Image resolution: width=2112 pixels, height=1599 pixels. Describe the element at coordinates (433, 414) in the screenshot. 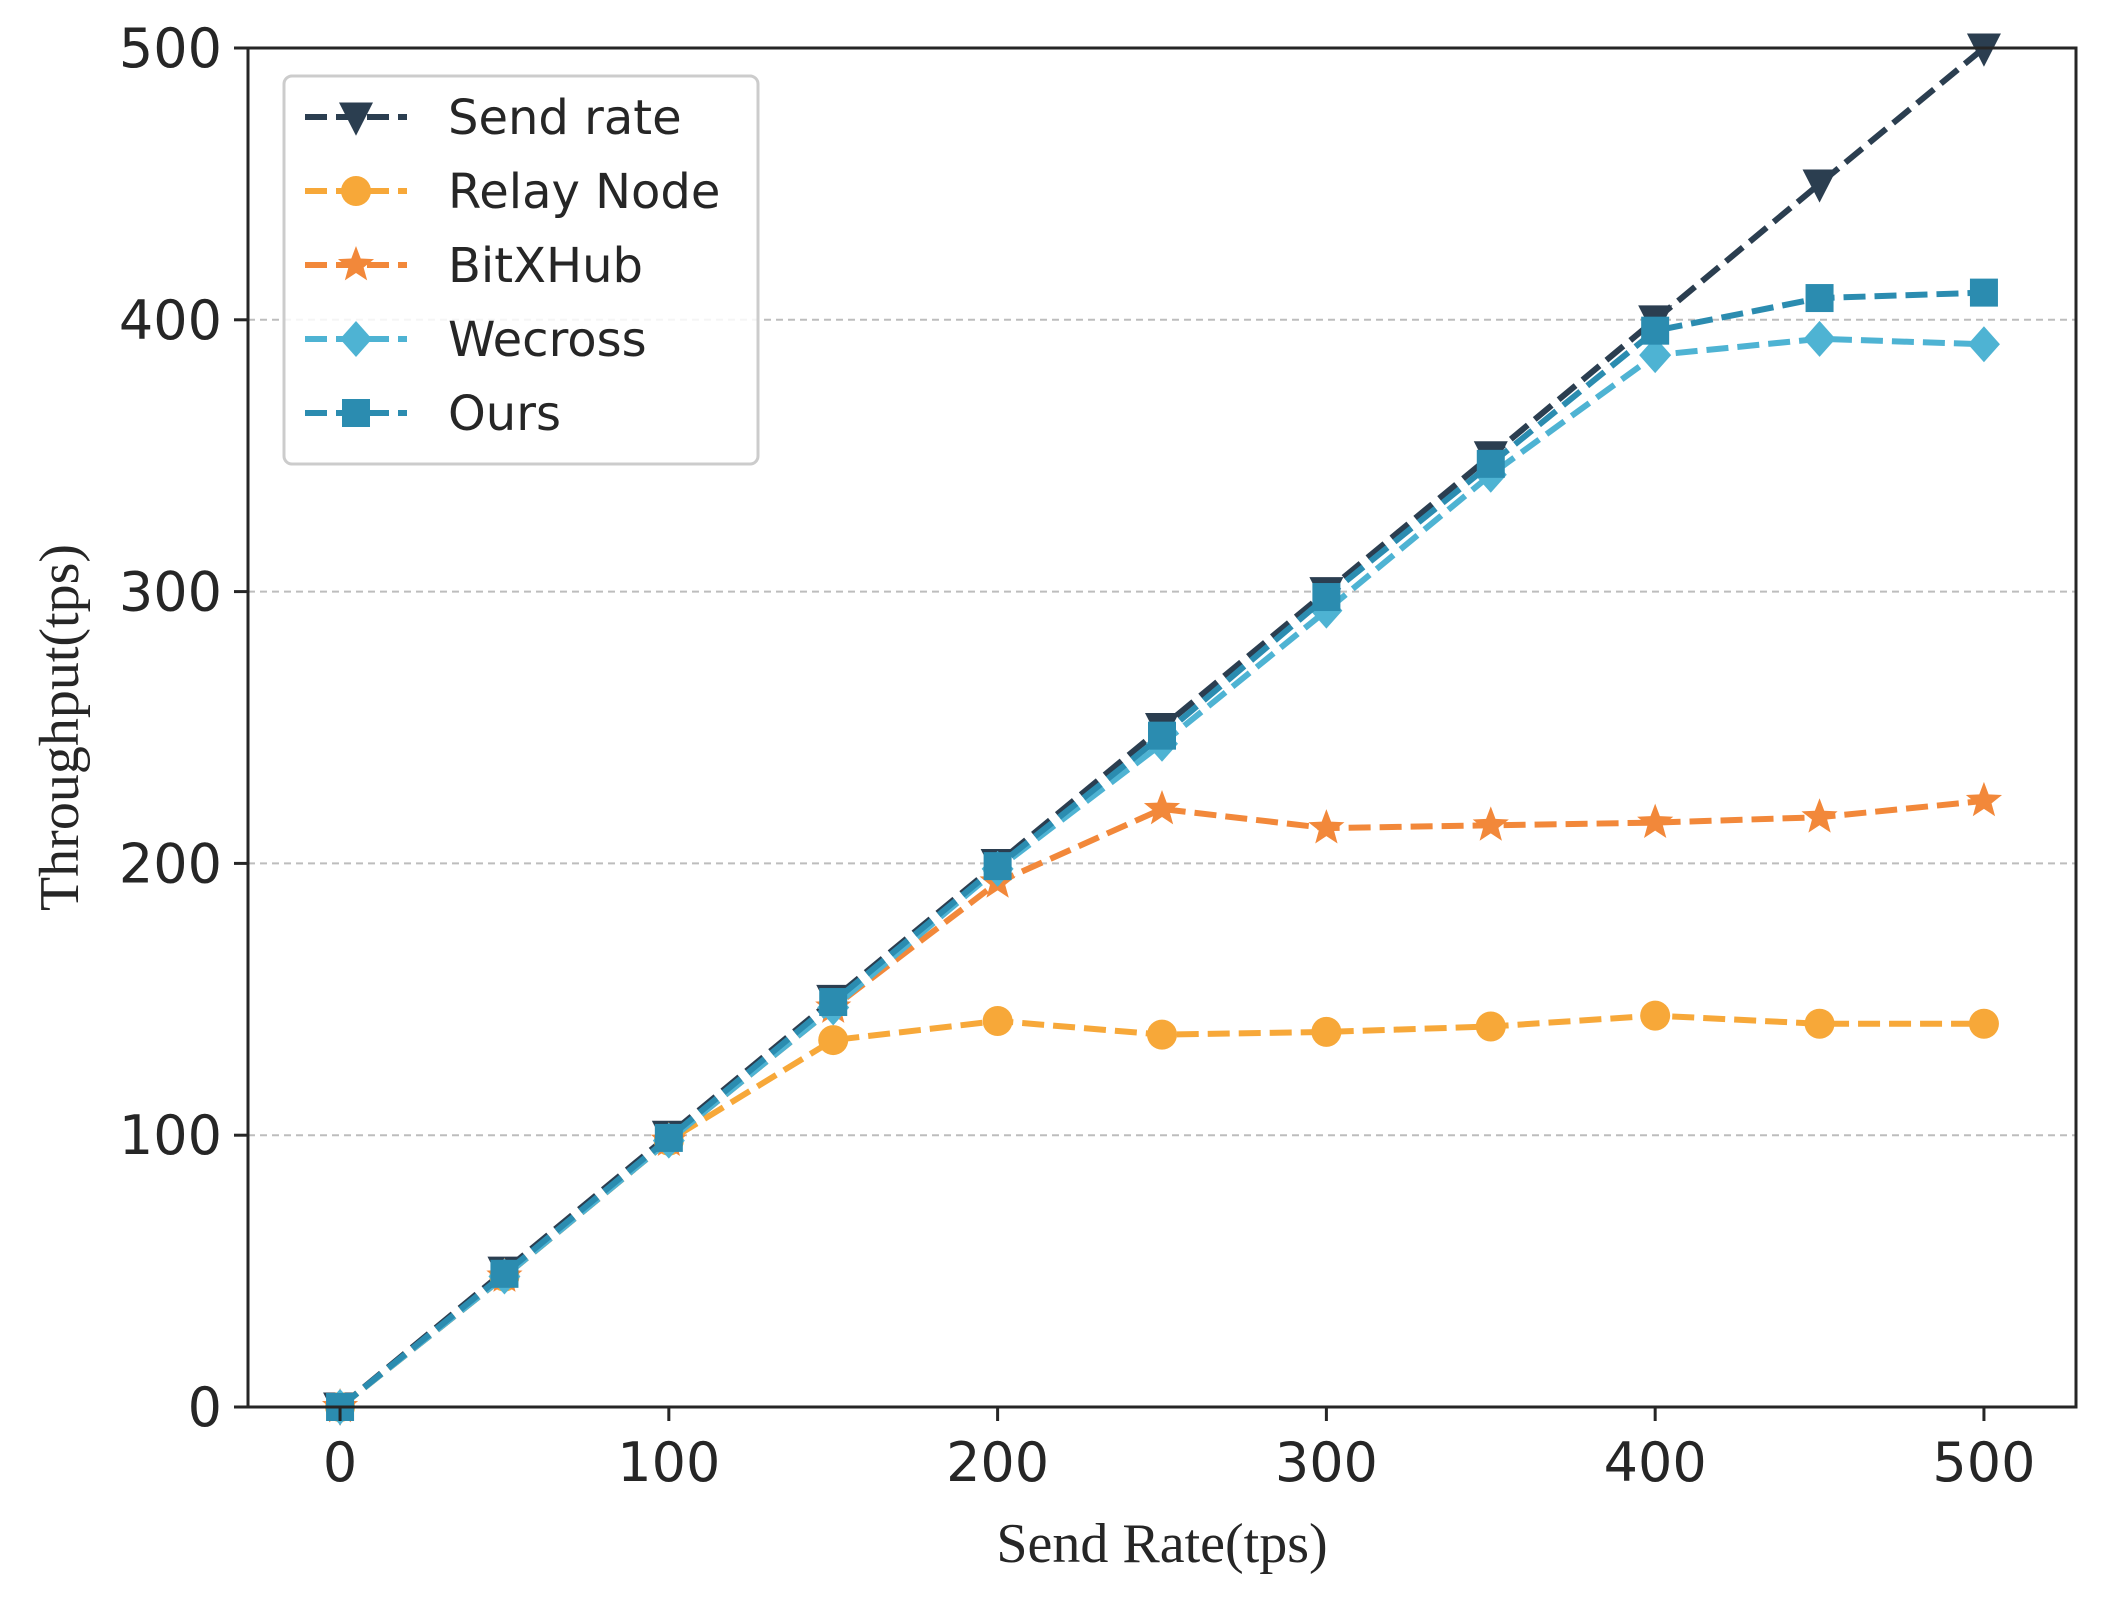

I see `legend-item: Ours` at that location.